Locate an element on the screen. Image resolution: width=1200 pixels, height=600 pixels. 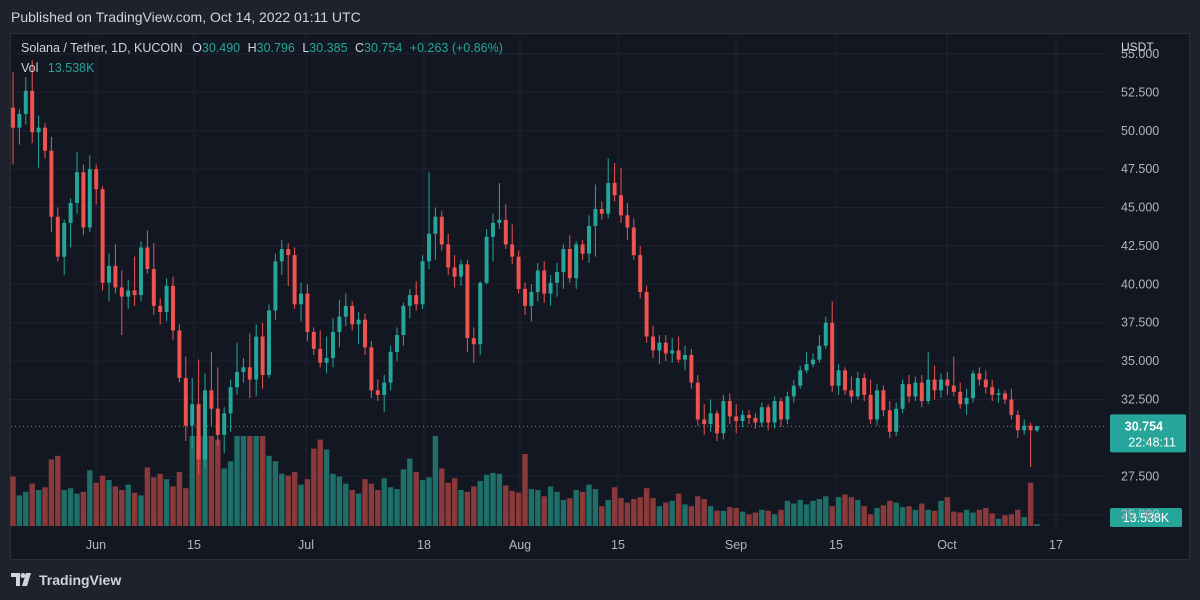
time-tick-label: Jul is located at coordinates (306, 545).